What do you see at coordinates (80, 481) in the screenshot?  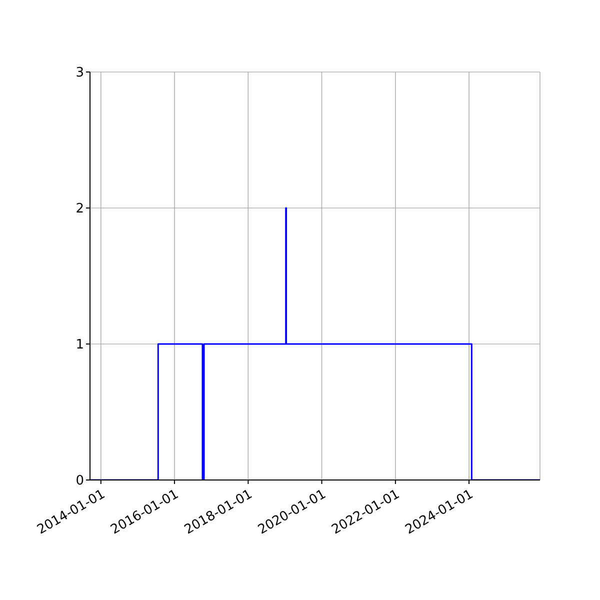 I see `y-tick-label: 0` at bounding box center [80, 481].